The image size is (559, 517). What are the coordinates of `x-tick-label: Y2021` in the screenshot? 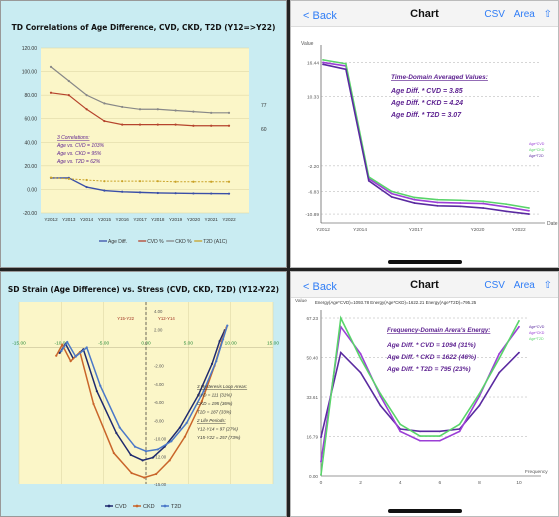 It's located at (212, 219).